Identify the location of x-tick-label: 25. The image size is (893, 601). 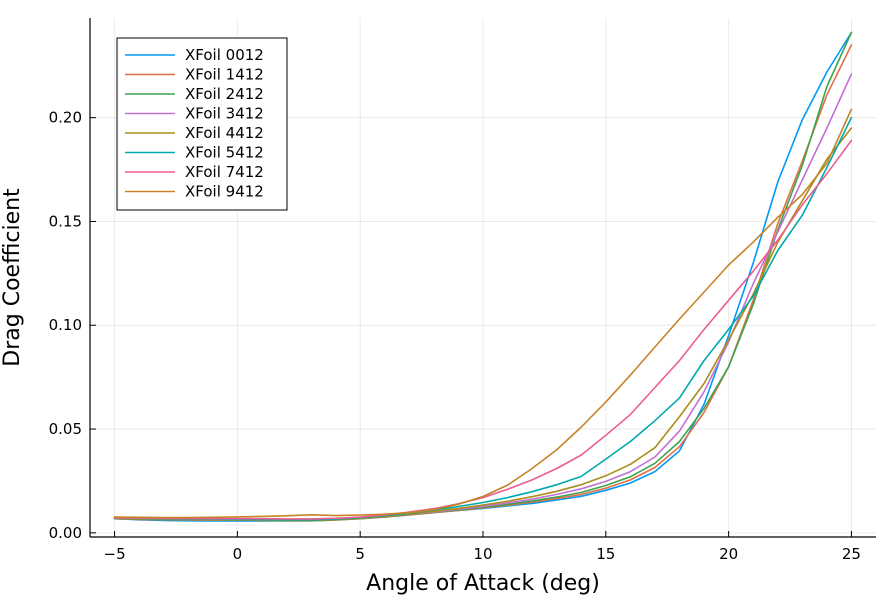
(851, 554).